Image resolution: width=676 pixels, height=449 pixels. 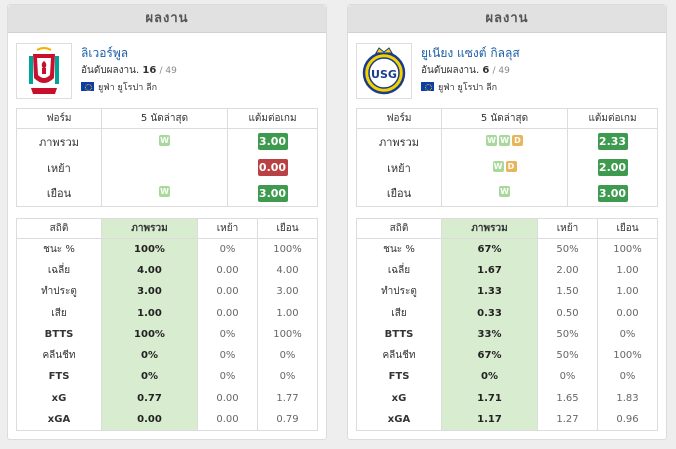 I want to click on union-sg-crest-icon: USG, so click(x=384, y=71).